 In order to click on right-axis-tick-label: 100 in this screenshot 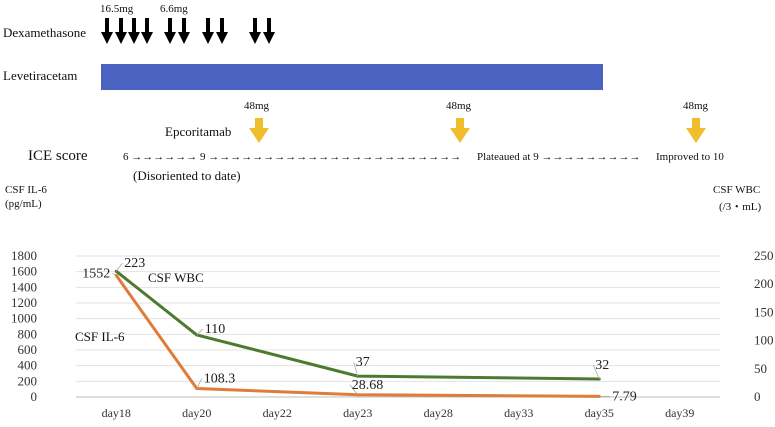, I will do `click(764, 340)`.